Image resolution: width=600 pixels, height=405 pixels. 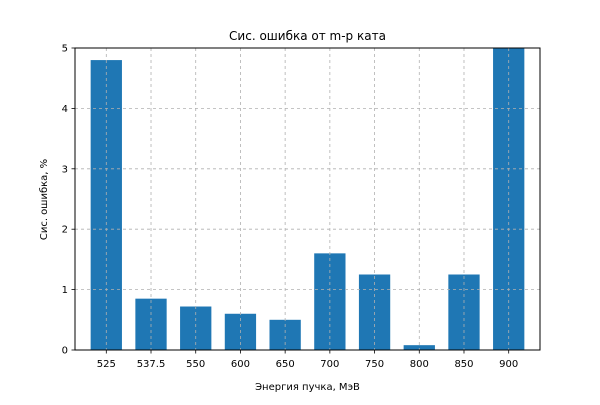 What do you see at coordinates (307, 387) in the screenshot?
I see `x-axis-label: Энергия пучка, МэВ` at bounding box center [307, 387].